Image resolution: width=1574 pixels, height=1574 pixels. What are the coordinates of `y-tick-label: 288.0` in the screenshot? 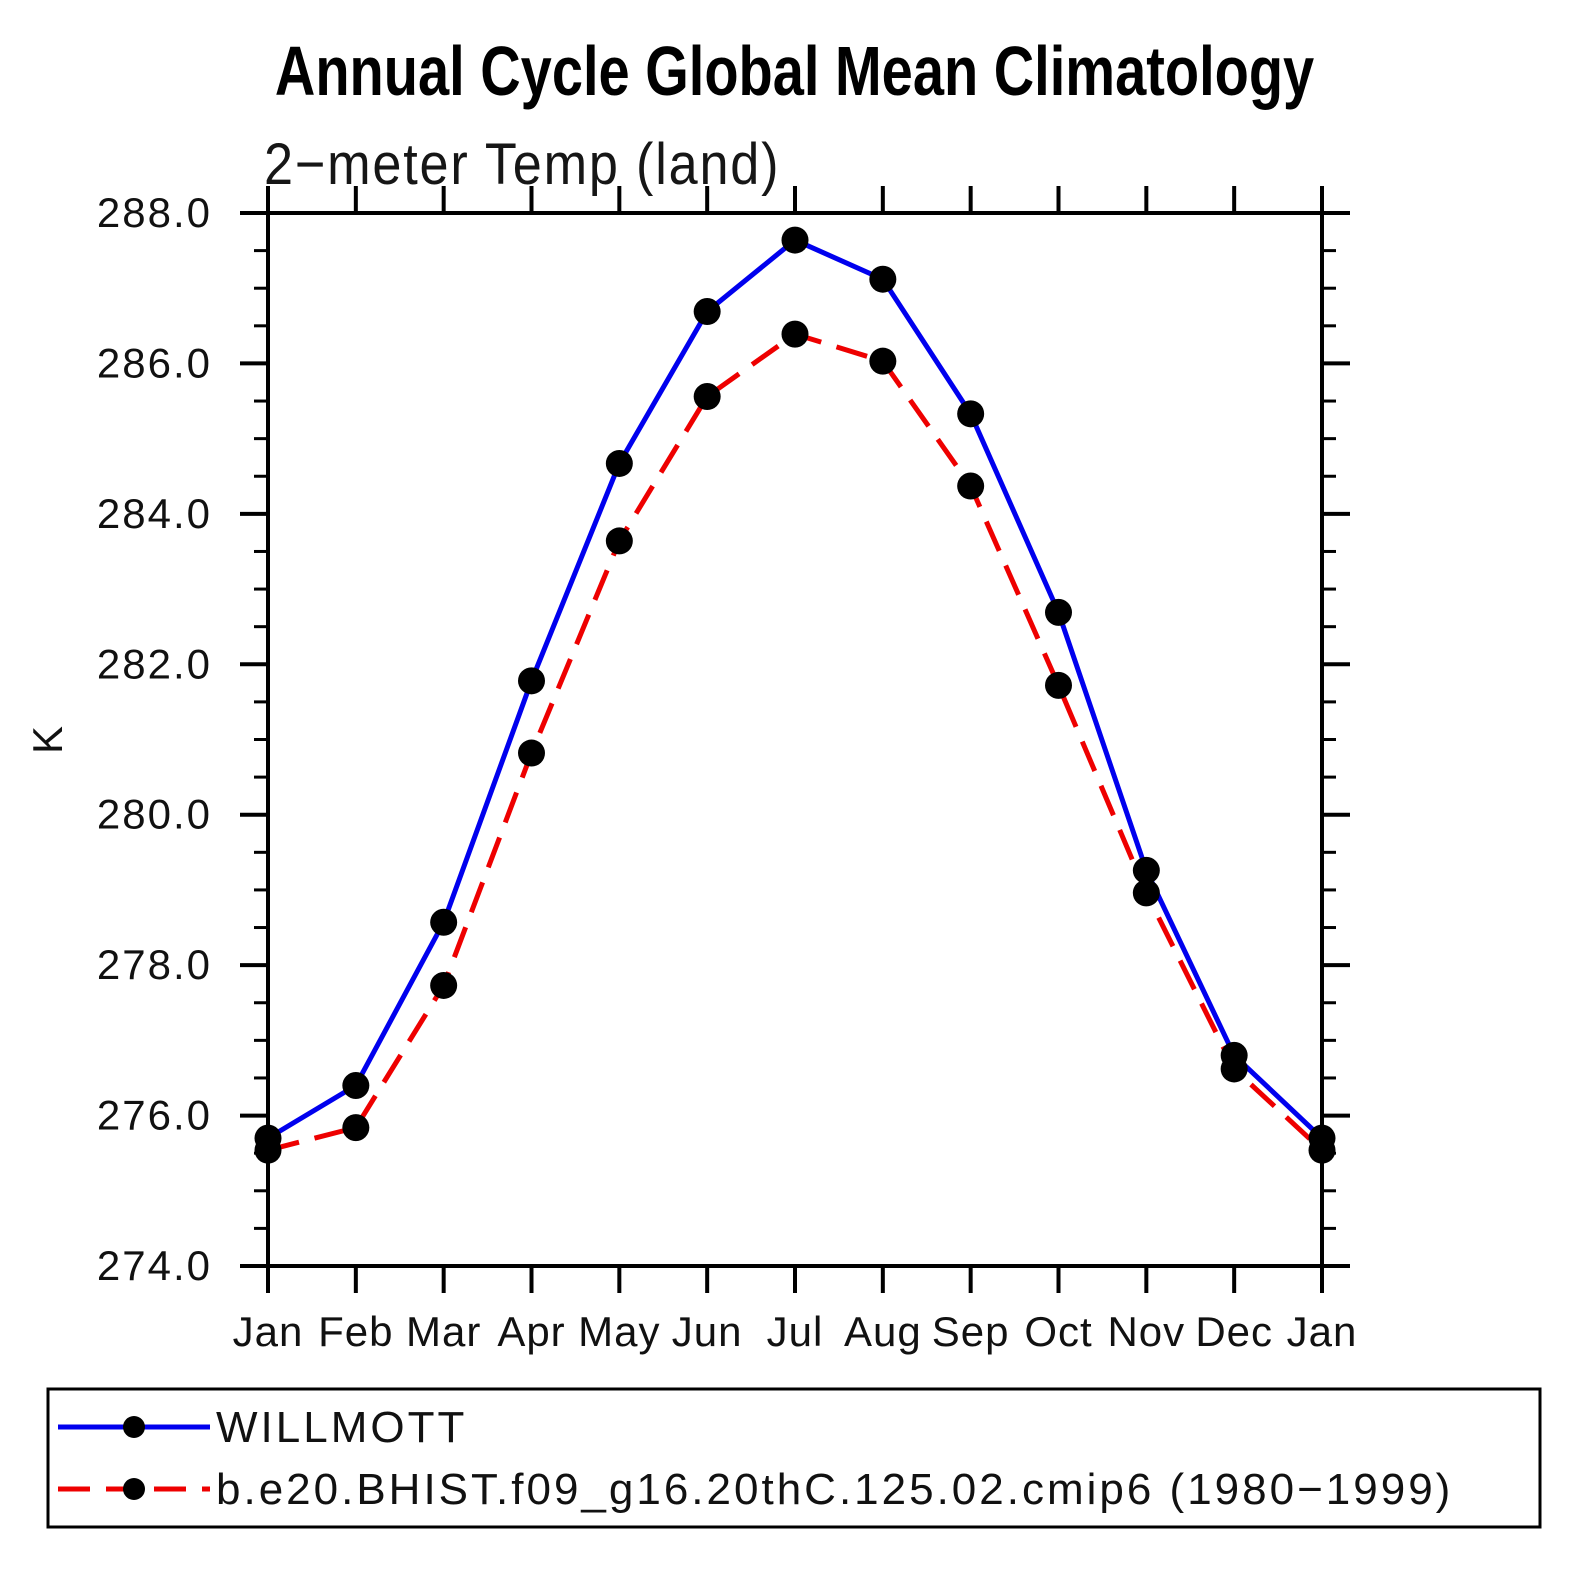 It's located at (154, 212).